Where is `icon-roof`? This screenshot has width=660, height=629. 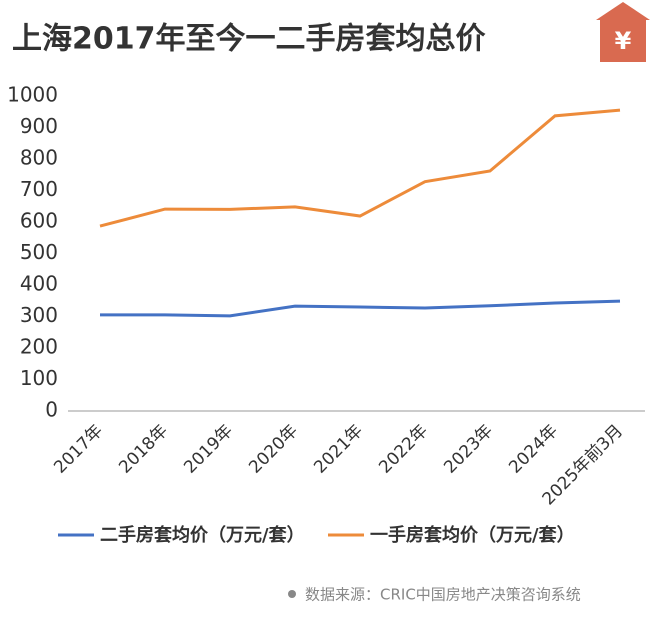
icon-roof is located at coordinates (623, 11).